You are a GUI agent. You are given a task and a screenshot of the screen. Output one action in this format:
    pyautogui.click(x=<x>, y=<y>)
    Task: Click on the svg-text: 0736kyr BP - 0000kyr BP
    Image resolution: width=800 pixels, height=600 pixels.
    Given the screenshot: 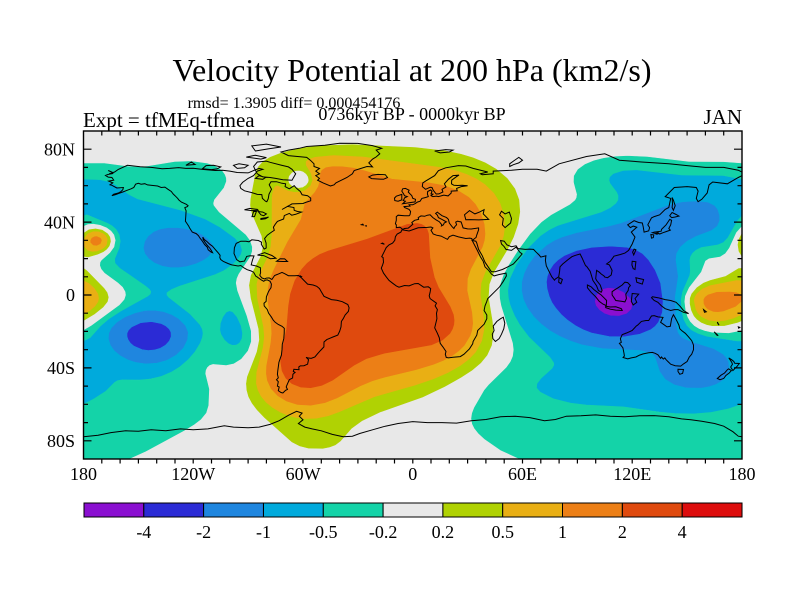 What is the action you would take?
    pyautogui.click(x=411, y=114)
    